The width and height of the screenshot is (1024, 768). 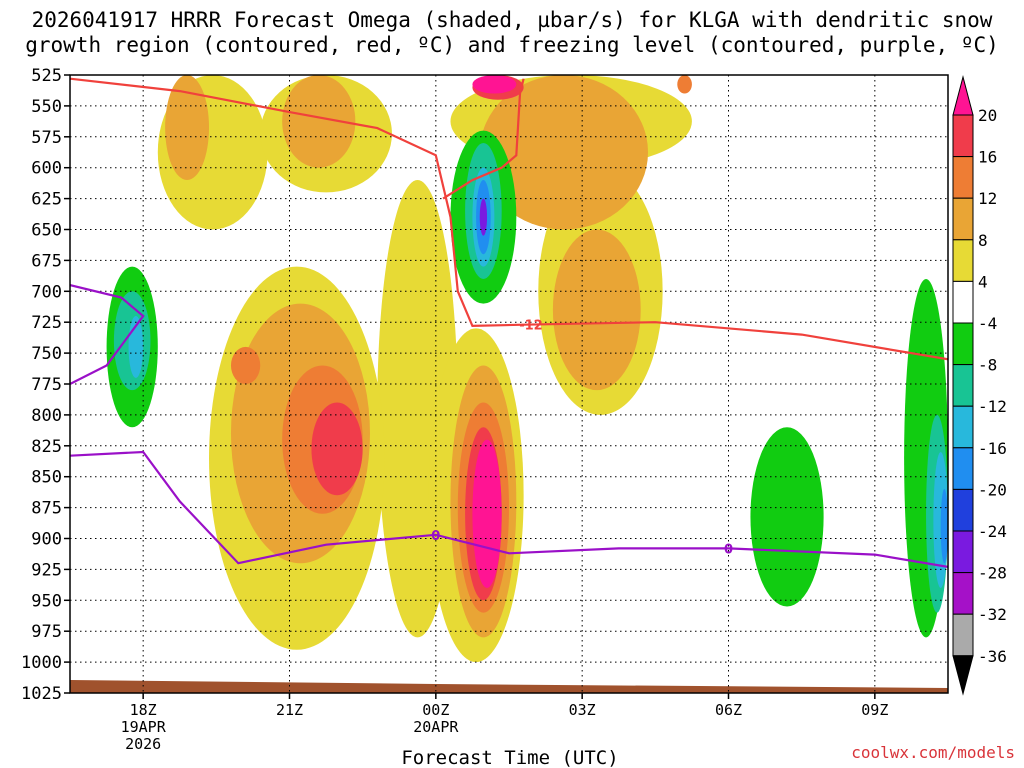 I want to click on y-tick-label: 600, so click(x=46, y=169).